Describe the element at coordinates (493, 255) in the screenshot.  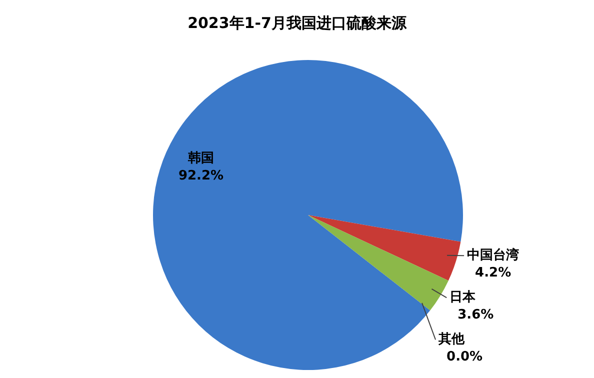
I see `slice-label: 中国台湾` at that location.